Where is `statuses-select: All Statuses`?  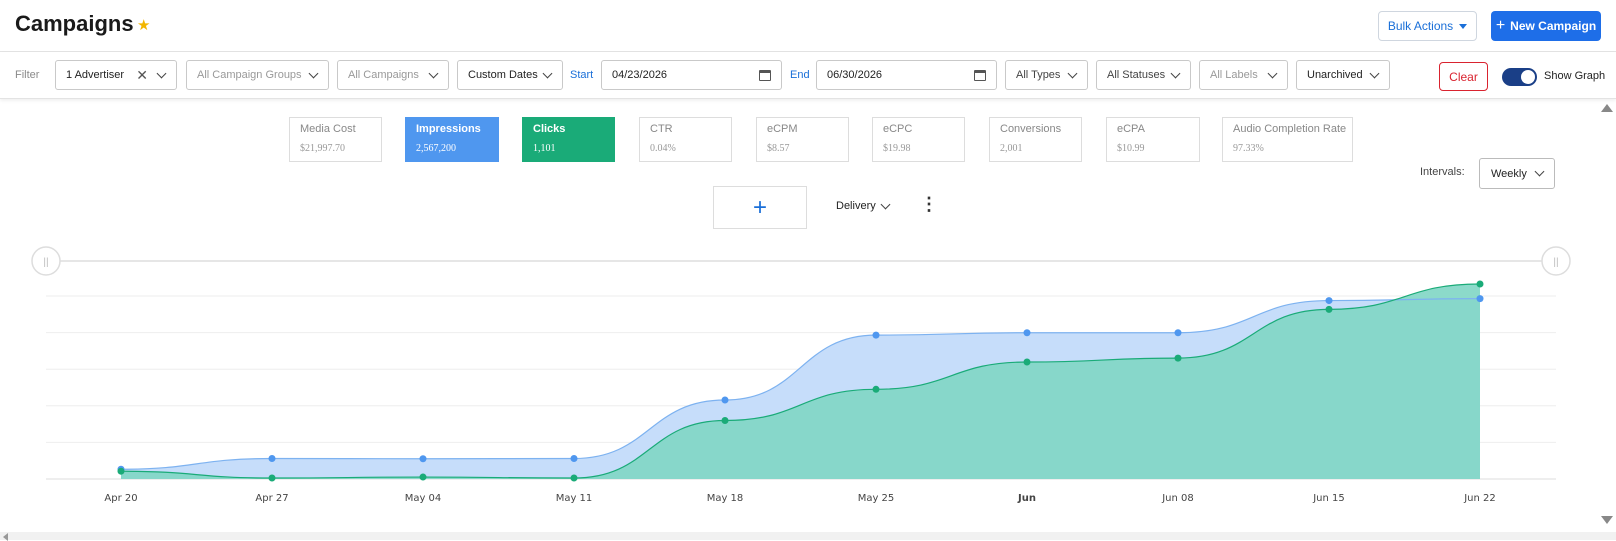 statuses-select: All Statuses is located at coordinates (1143, 75).